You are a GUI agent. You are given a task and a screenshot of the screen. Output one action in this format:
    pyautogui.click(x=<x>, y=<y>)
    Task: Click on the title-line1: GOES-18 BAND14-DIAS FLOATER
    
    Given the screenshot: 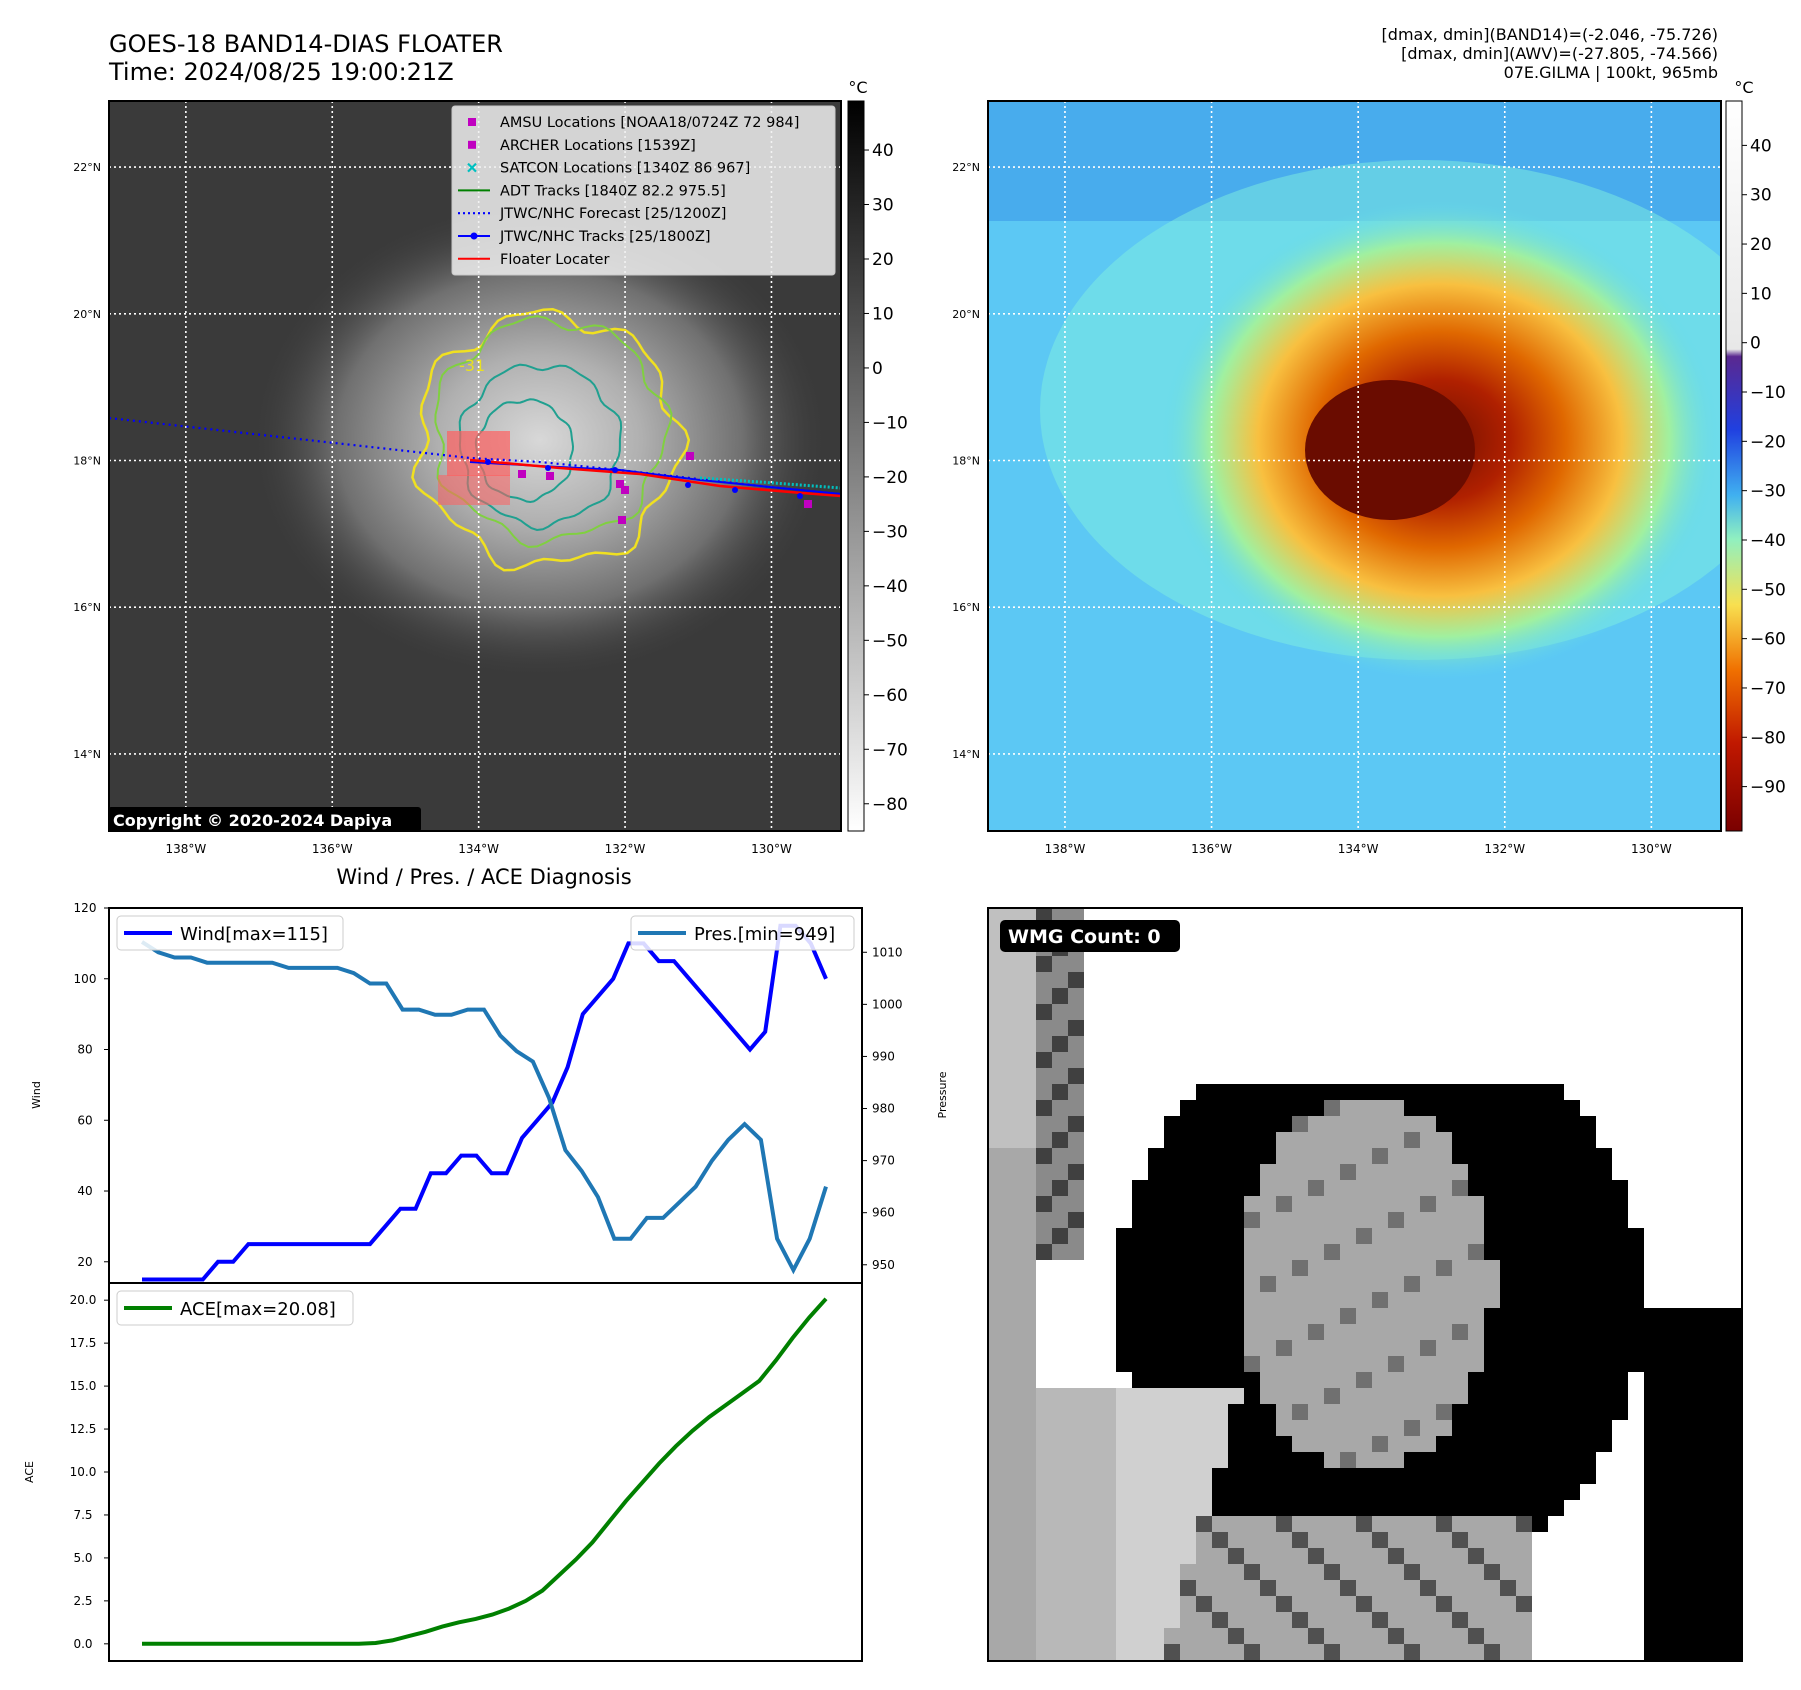 What is the action you would take?
    pyautogui.click(x=306, y=44)
    